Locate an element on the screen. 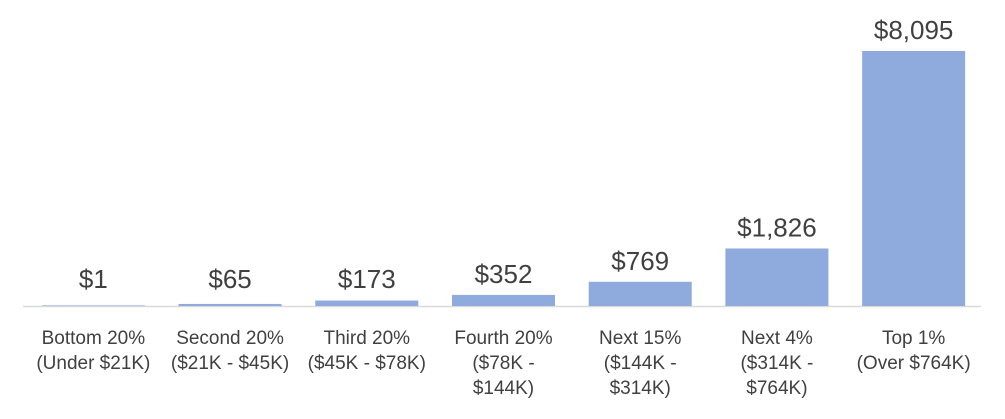 This screenshot has height=419, width=1005. category-tick-label-line: $144K) is located at coordinates (503, 388).